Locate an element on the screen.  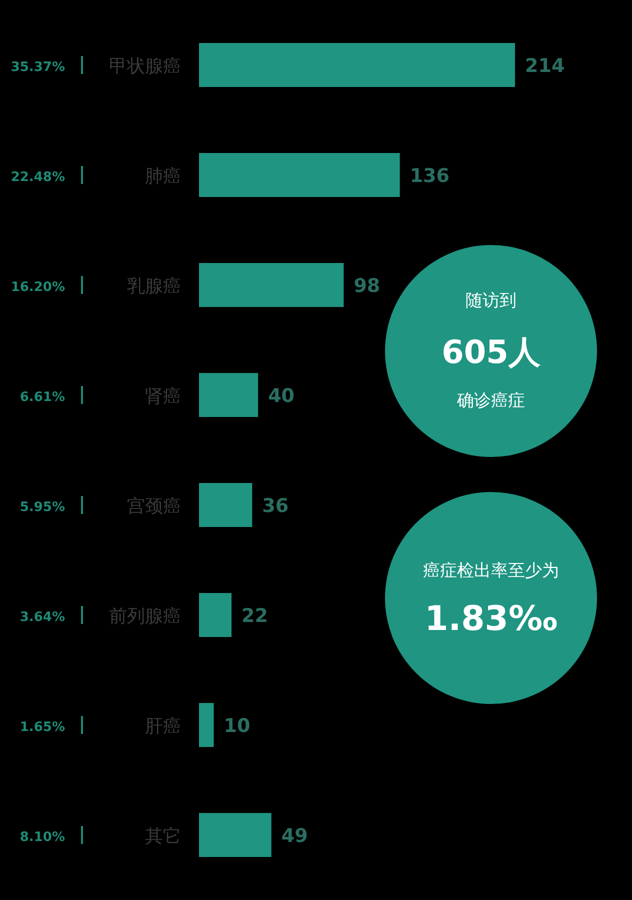
y-tick-label: 肝癌 is located at coordinates (163, 726).